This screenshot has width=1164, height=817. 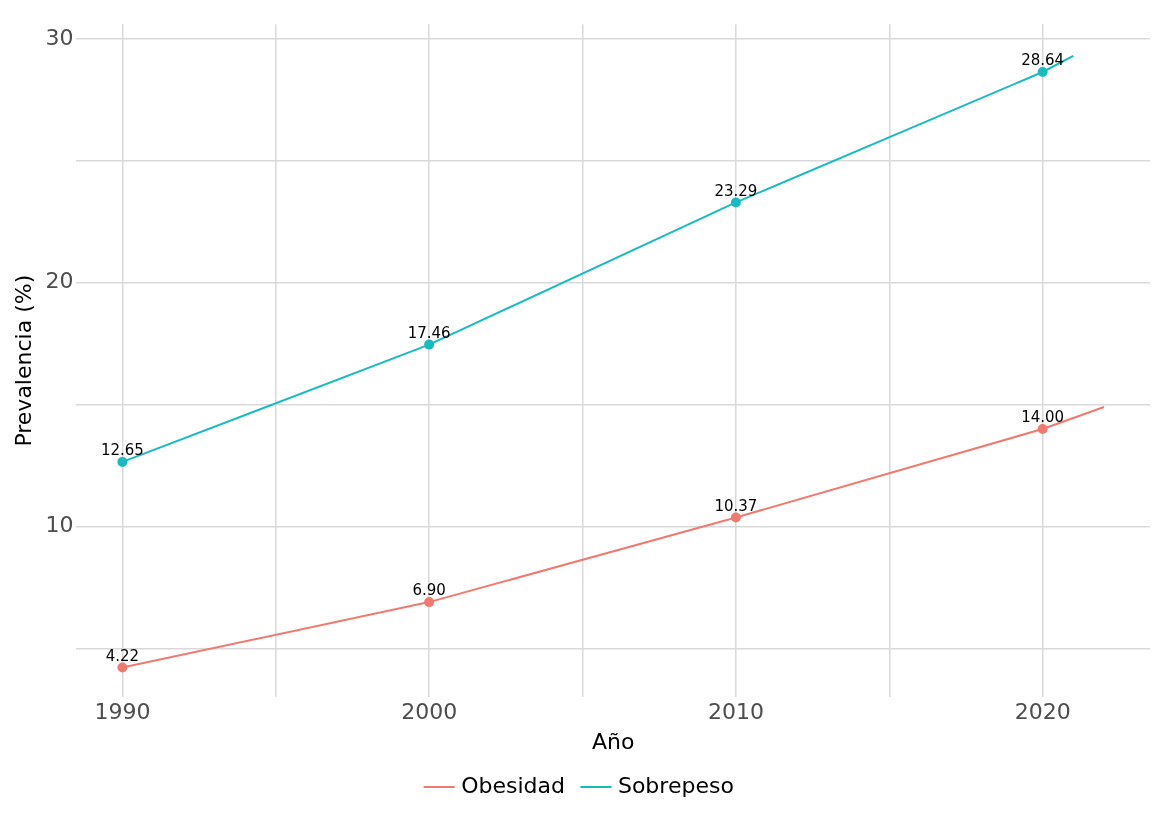 I want to click on data-label: 14.00, so click(x=1043, y=417).